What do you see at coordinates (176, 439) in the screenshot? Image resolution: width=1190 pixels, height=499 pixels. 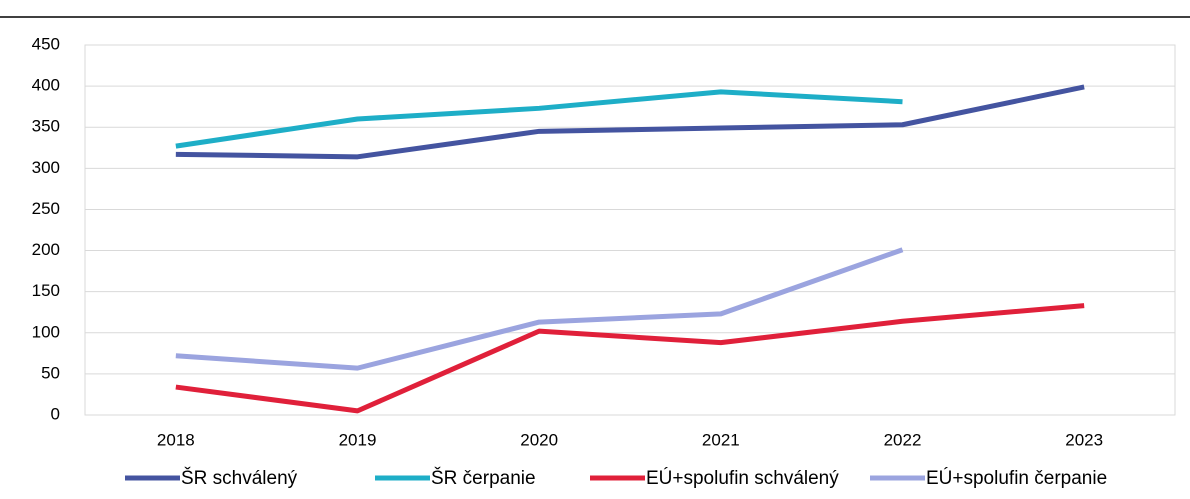 I see `x-tick-label: 2018` at bounding box center [176, 439].